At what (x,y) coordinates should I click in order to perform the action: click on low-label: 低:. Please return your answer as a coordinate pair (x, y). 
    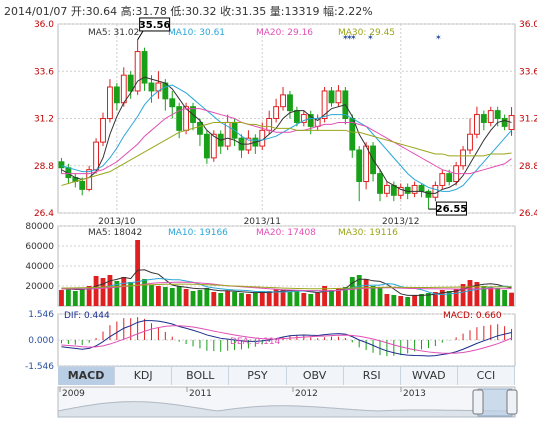
    Looking at the image, I should click on (178, 11).